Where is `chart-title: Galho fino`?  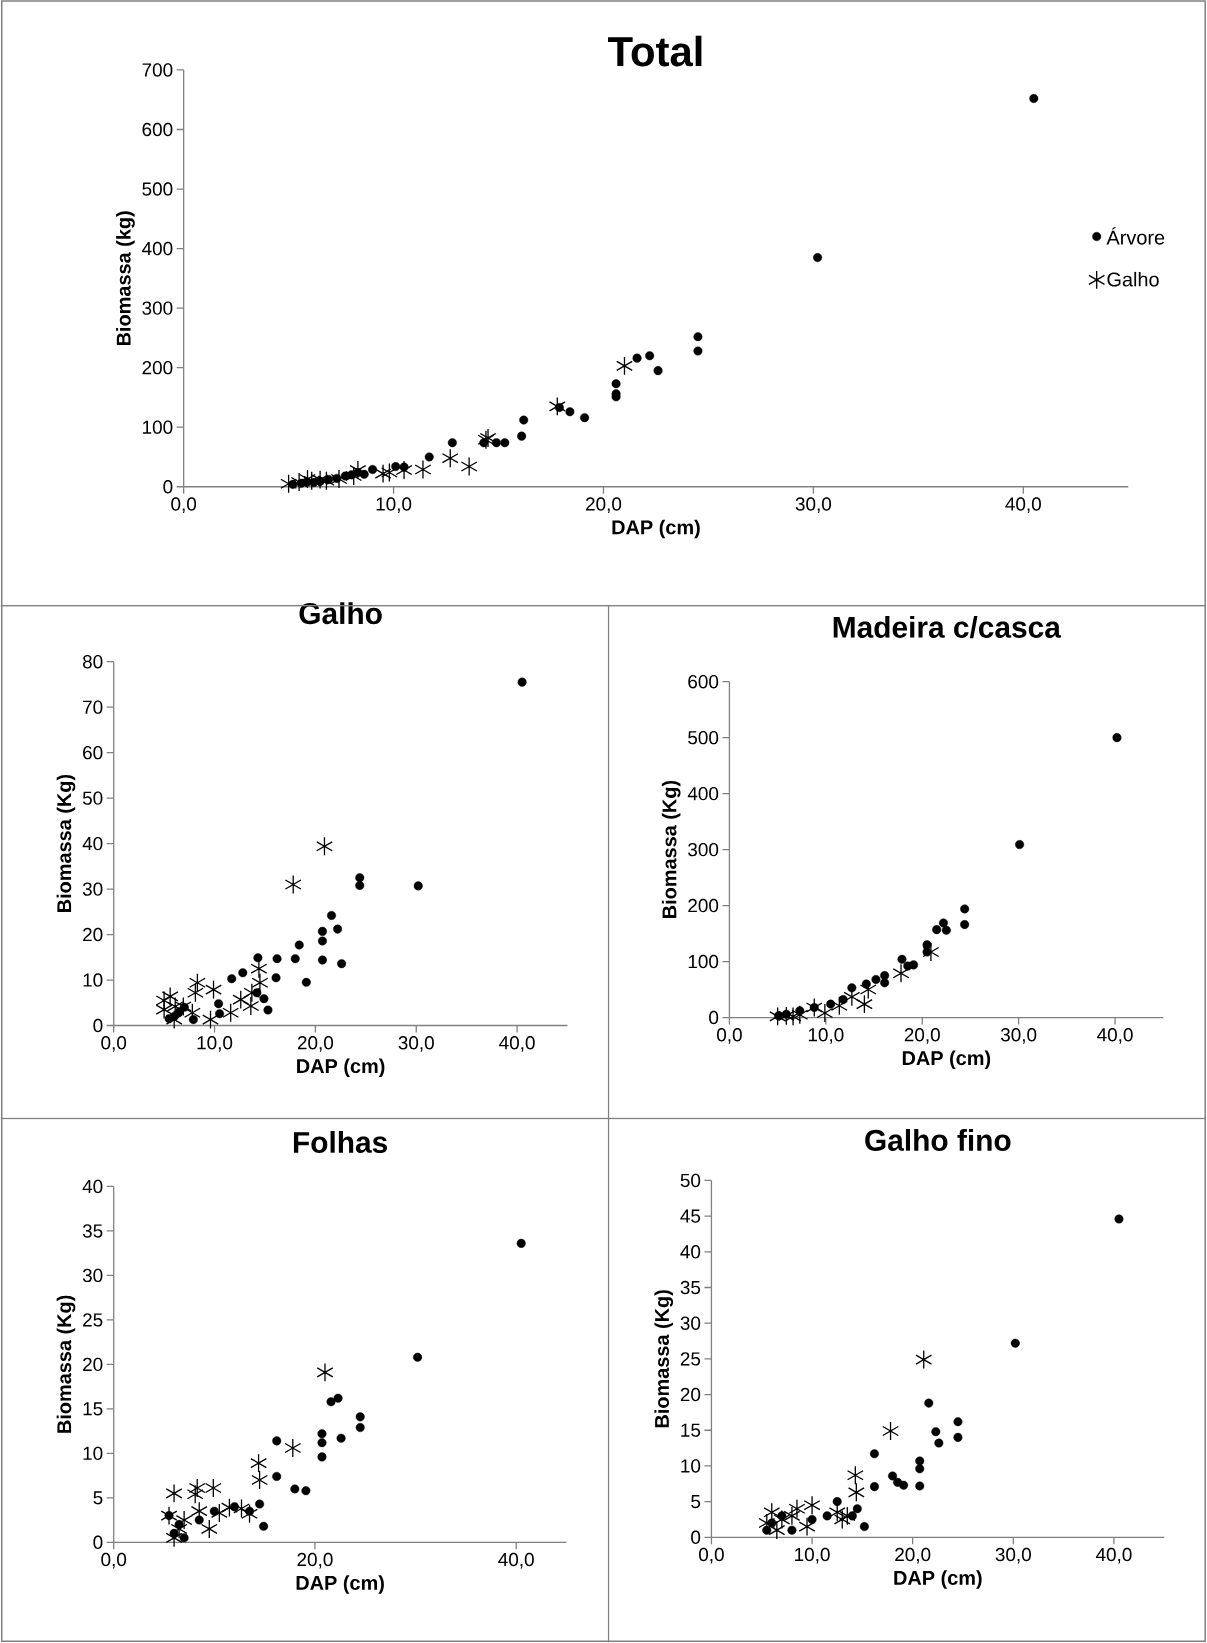
chart-title: Galho fino is located at coordinates (938, 1140).